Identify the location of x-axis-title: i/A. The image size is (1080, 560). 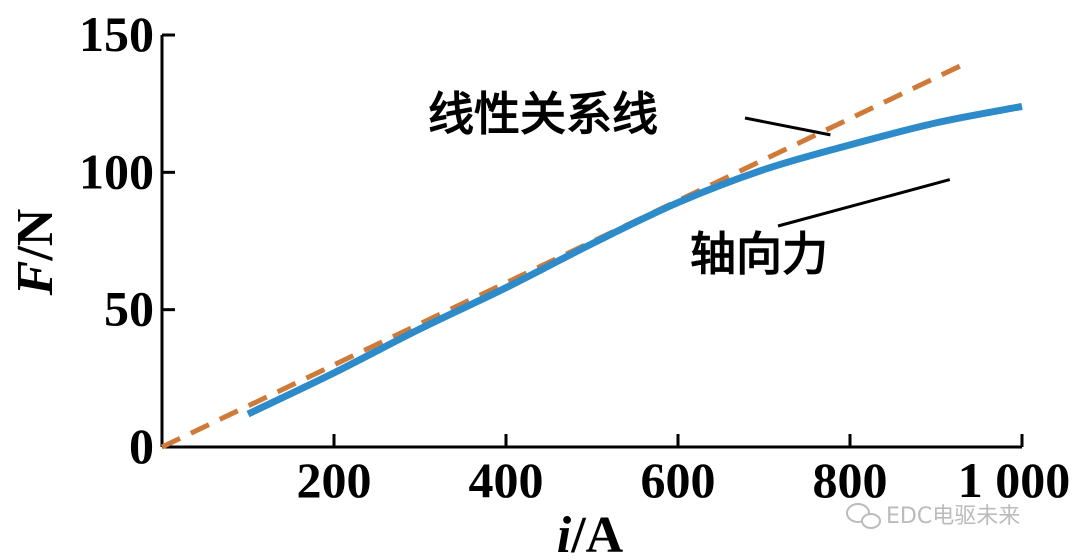
(590, 533).